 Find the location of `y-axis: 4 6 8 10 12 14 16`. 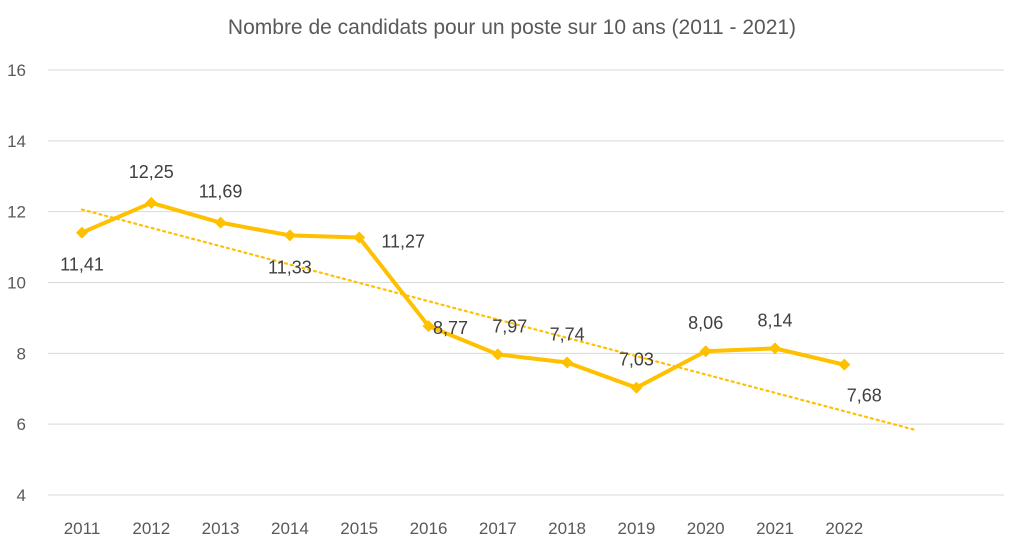

y-axis: 4 6 8 10 12 14 16 is located at coordinates (16, 283).